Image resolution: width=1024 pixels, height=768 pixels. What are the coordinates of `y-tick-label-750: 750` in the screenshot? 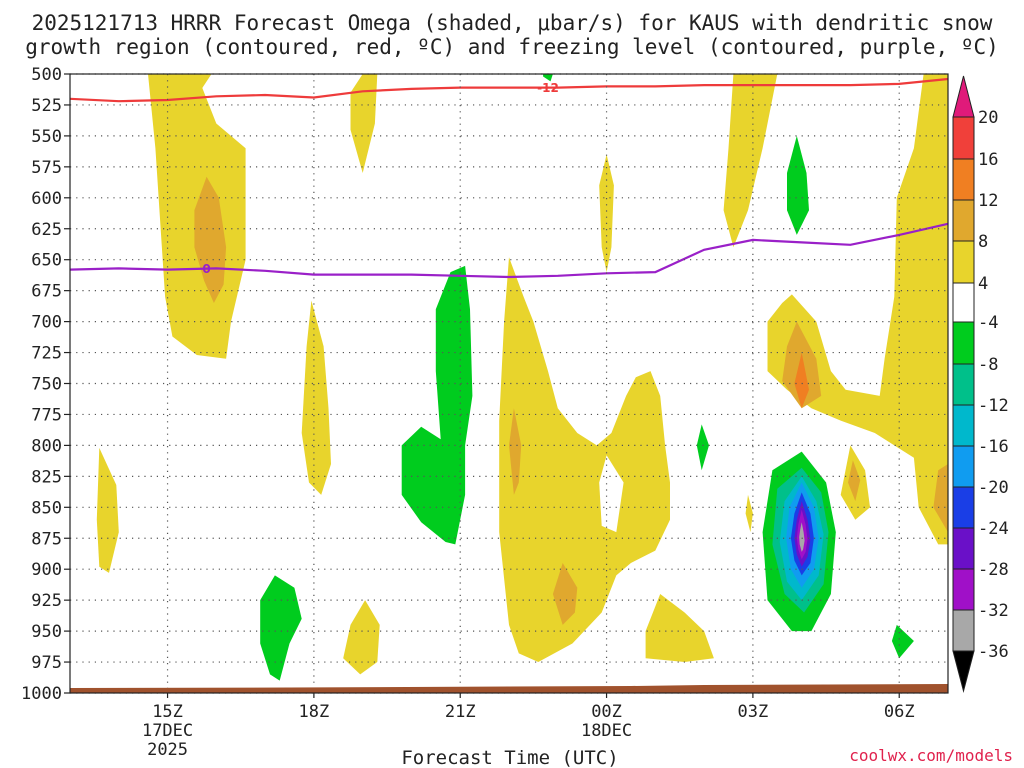 It's located at (46, 385).